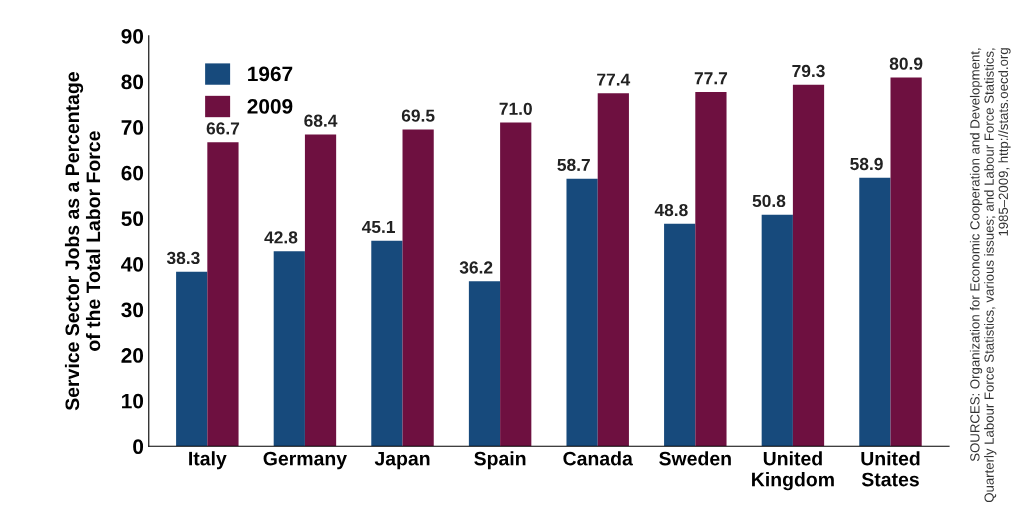 The width and height of the screenshot is (1026, 513). What do you see at coordinates (793, 471) in the screenshot?
I see `x-tick-label: United Kingdom` at bounding box center [793, 471].